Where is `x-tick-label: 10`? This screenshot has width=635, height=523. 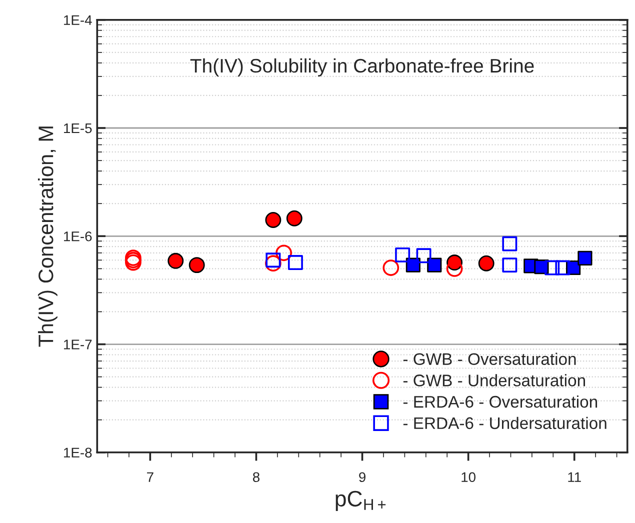
x-tick-label: 10 is located at coordinates (469, 477).